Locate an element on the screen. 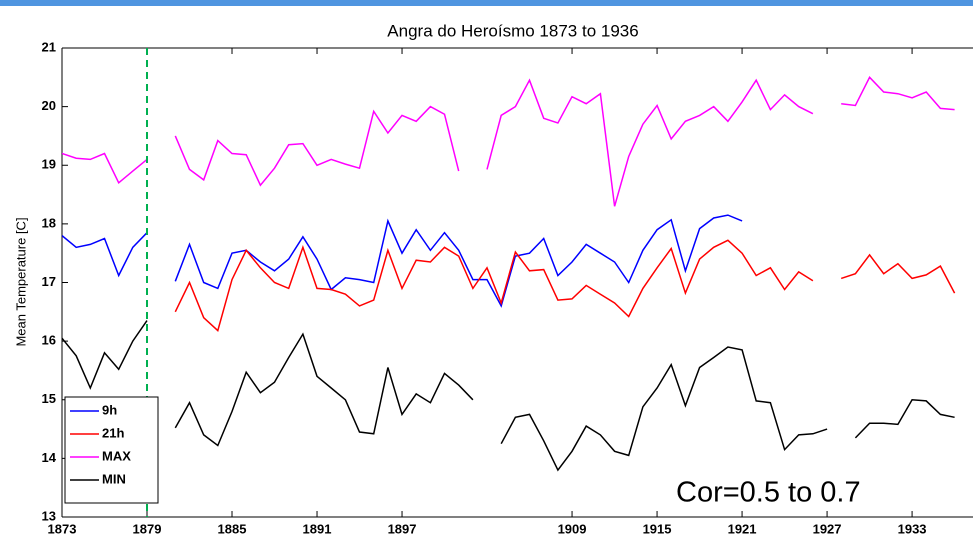 This screenshot has height=547, width=973. x-tick-label: 1933 is located at coordinates (912, 528).